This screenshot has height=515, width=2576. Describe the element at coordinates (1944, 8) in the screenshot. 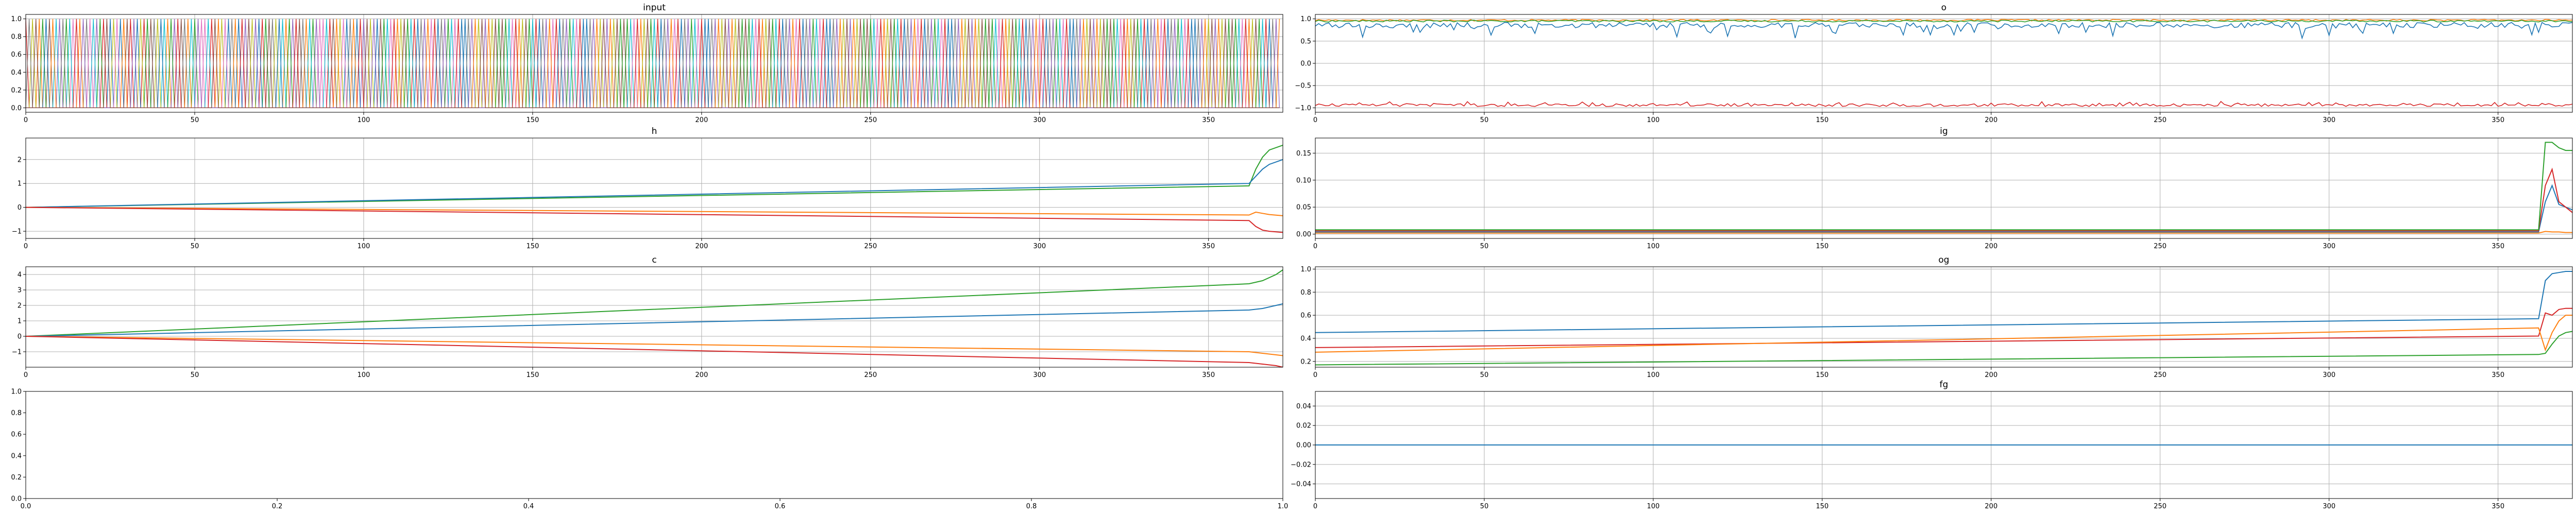

I see `chart-title: o` at that location.